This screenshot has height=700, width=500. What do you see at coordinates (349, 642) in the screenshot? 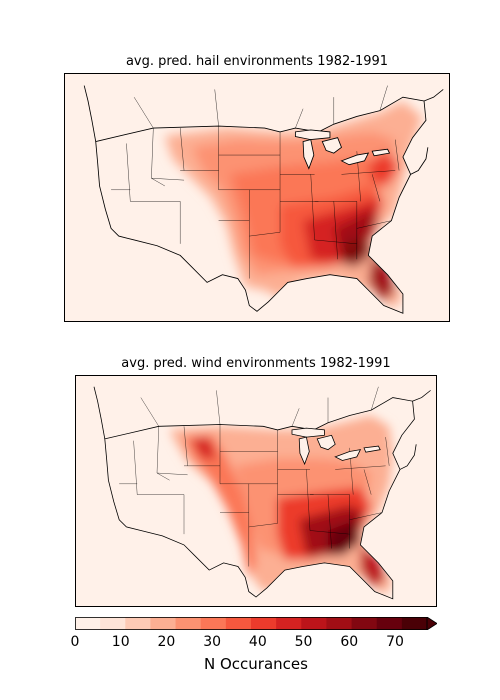
I see `colorbar-tick-label: 60` at bounding box center [349, 642].